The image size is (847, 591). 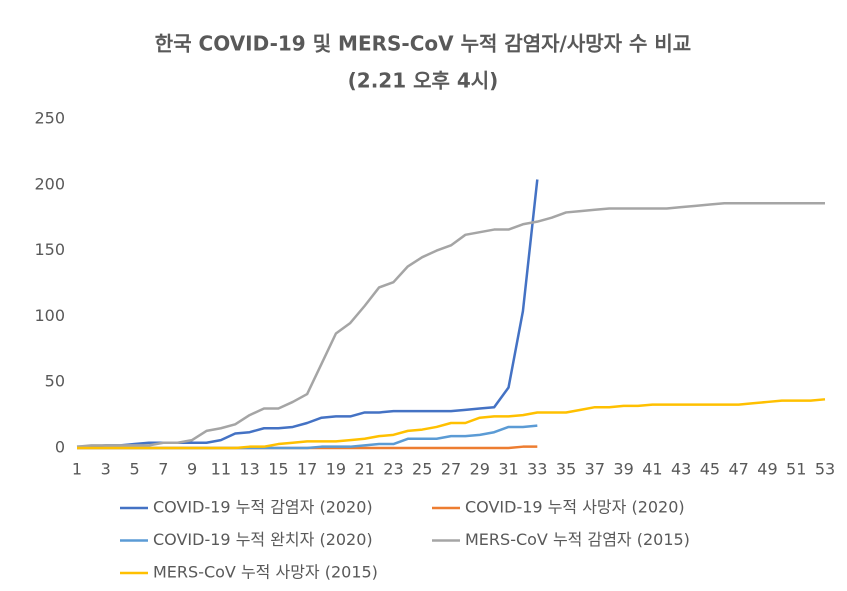 I want to click on x-tick-label: 49, so click(x=767, y=469).